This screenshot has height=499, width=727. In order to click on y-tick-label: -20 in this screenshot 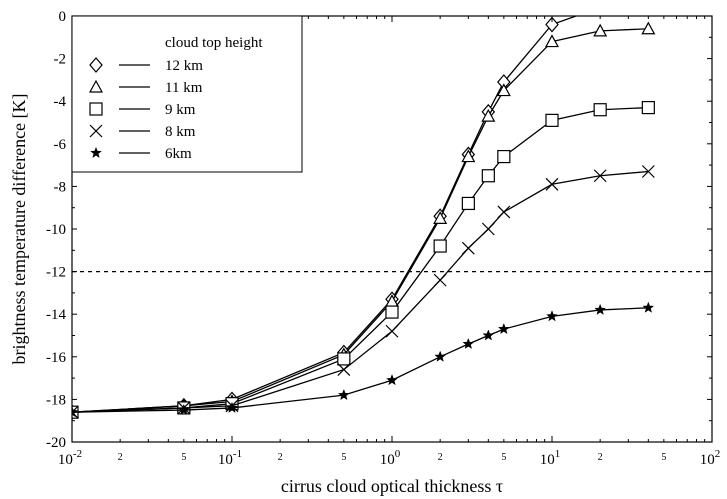, I will do `click(56, 443)`.